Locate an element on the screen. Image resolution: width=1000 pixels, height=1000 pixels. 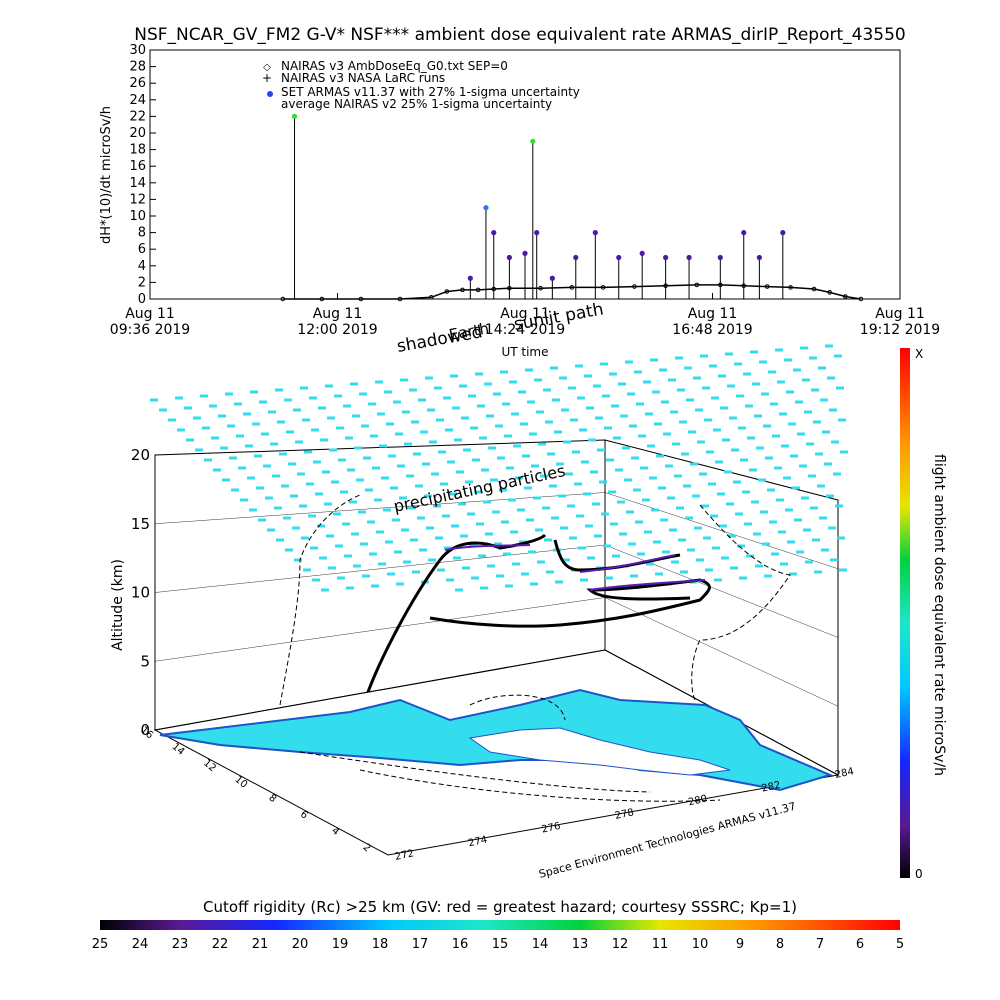
colorbar-right-top-label: X is located at coordinates (919, 354).